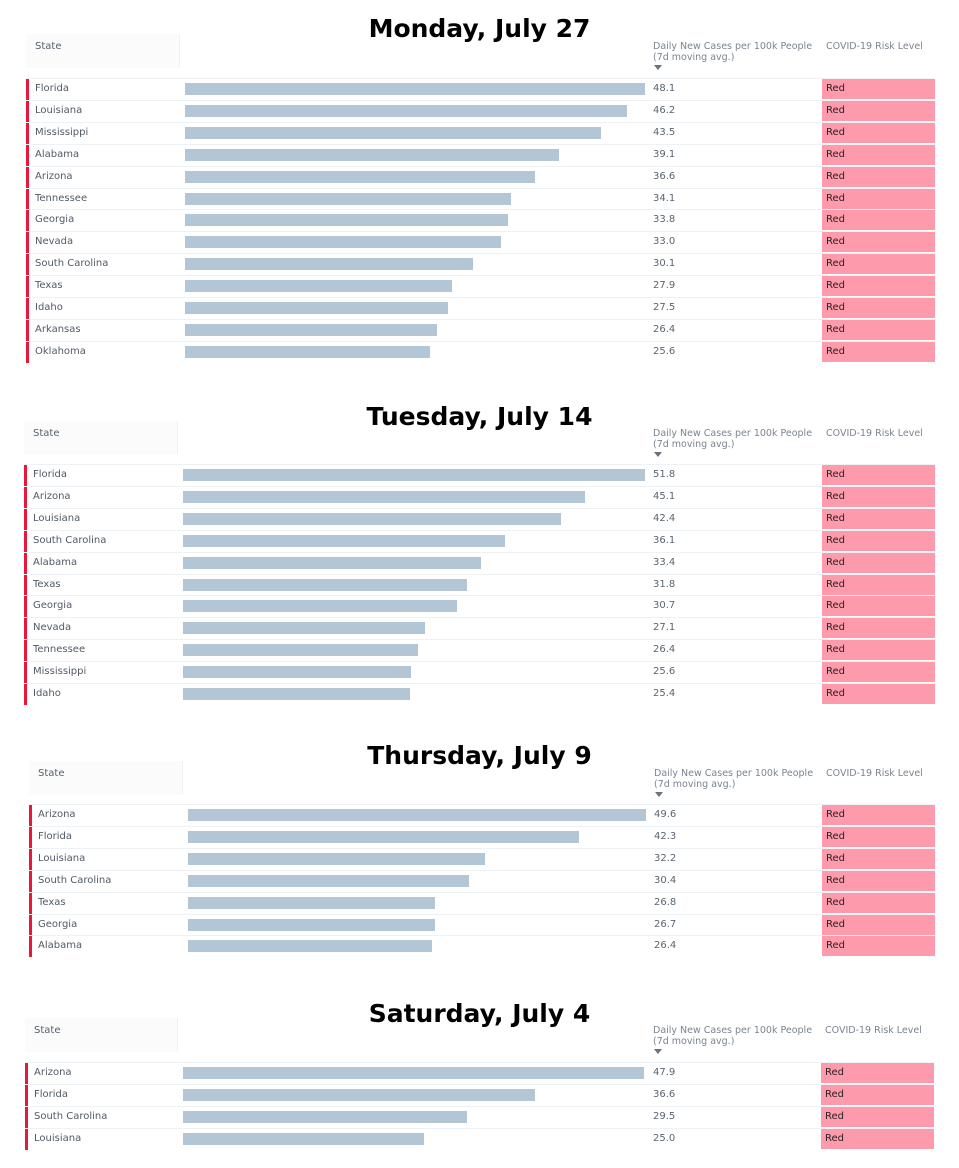  I want to click on table-row: Arizona 45.1 Red, so click(479, 496).